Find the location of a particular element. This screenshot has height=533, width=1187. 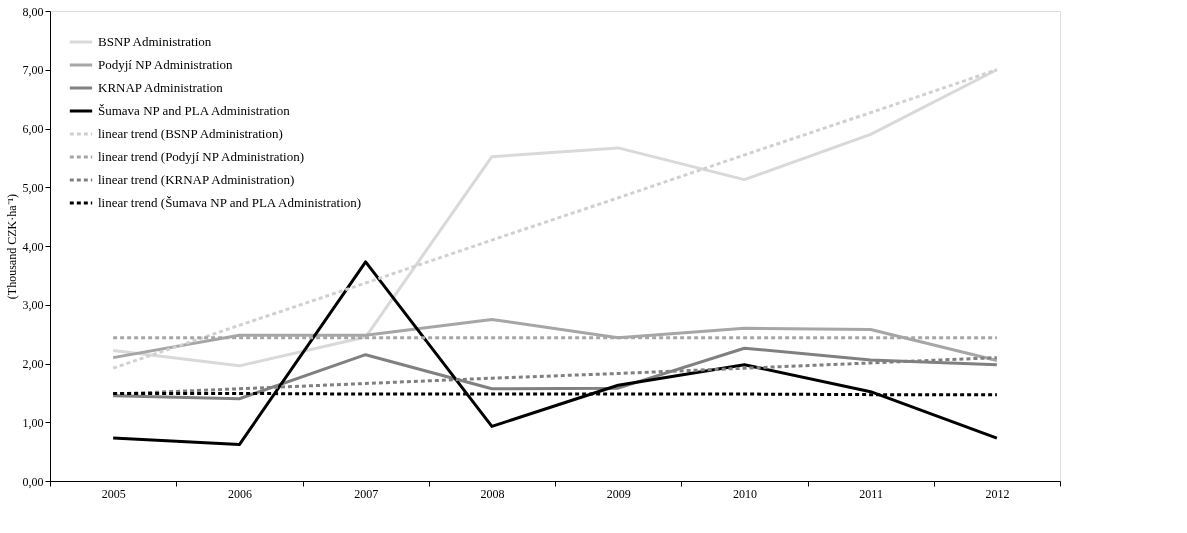

y-tick-label: 0,00 is located at coordinates (33, 481).